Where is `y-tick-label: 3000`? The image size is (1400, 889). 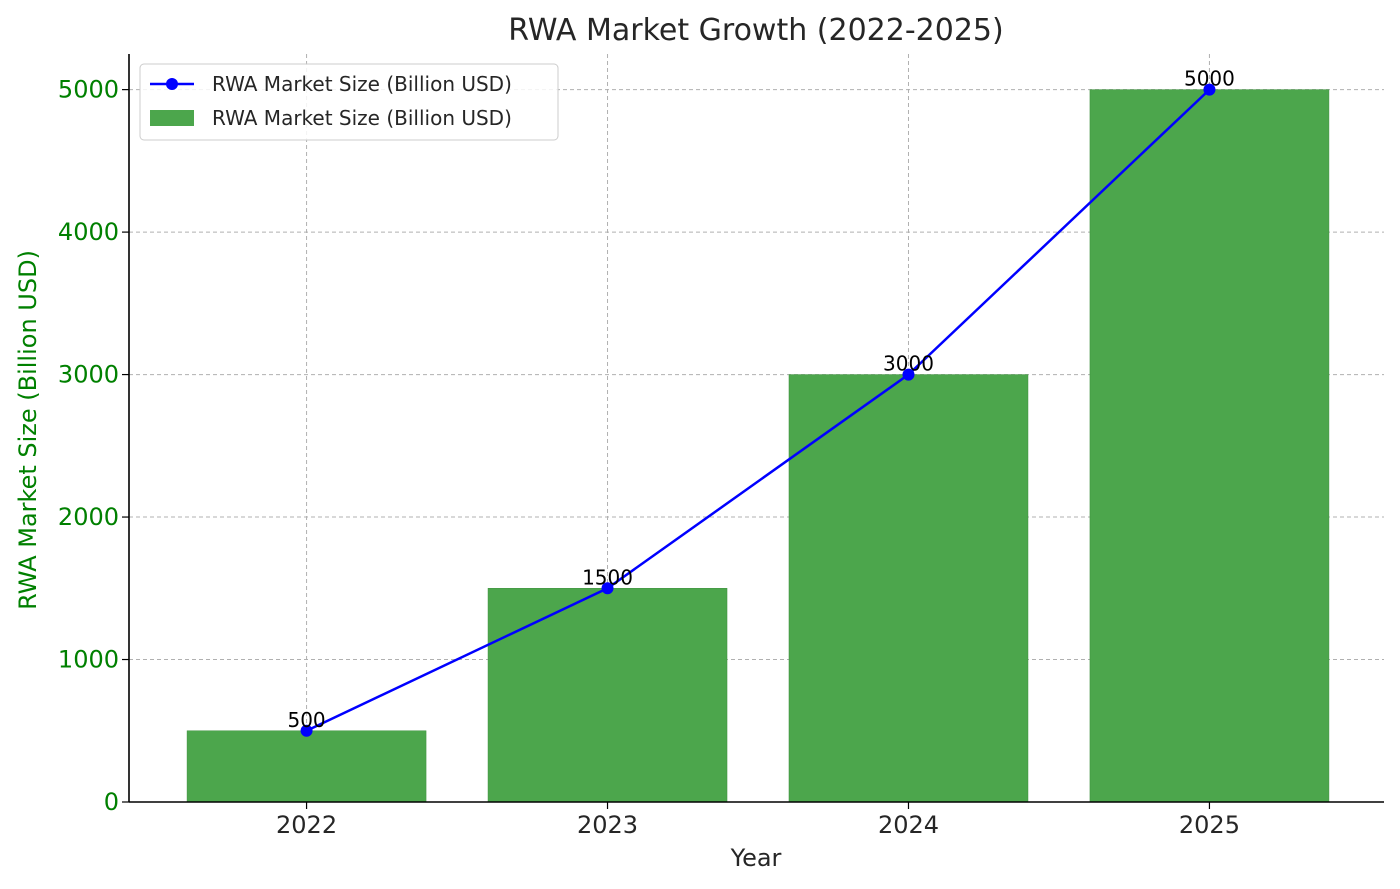
y-tick-label: 3000 is located at coordinates (88, 375).